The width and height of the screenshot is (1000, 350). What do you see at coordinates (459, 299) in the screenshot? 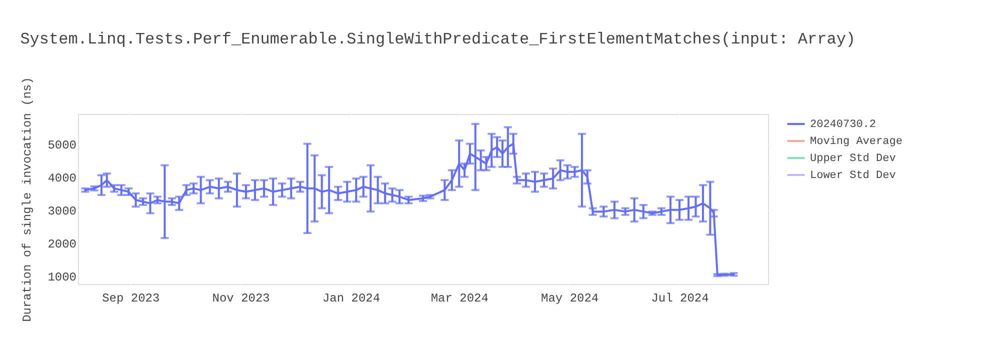
I see `x-tick-label: Mar 2024` at bounding box center [459, 299].